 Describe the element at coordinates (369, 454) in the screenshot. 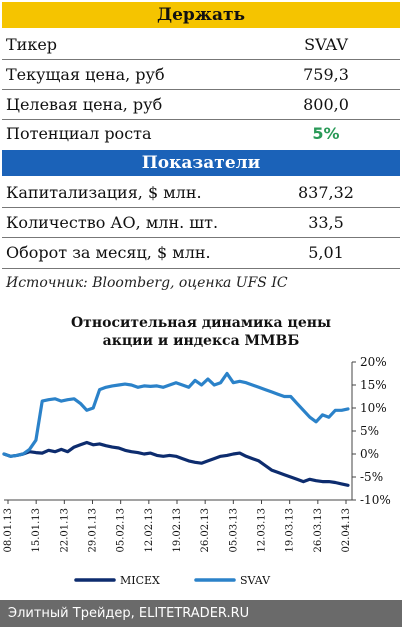

I see `y-tick-label: 0%` at that location.